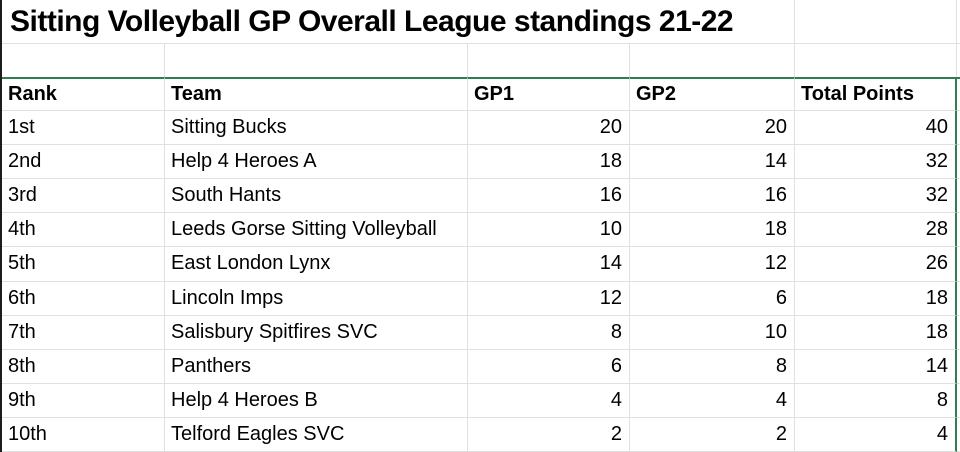 The image size is (960, 452). Describe the element at coordinates (549, 332) in the screenshot. I see `gp1-cell: 8` at that location.